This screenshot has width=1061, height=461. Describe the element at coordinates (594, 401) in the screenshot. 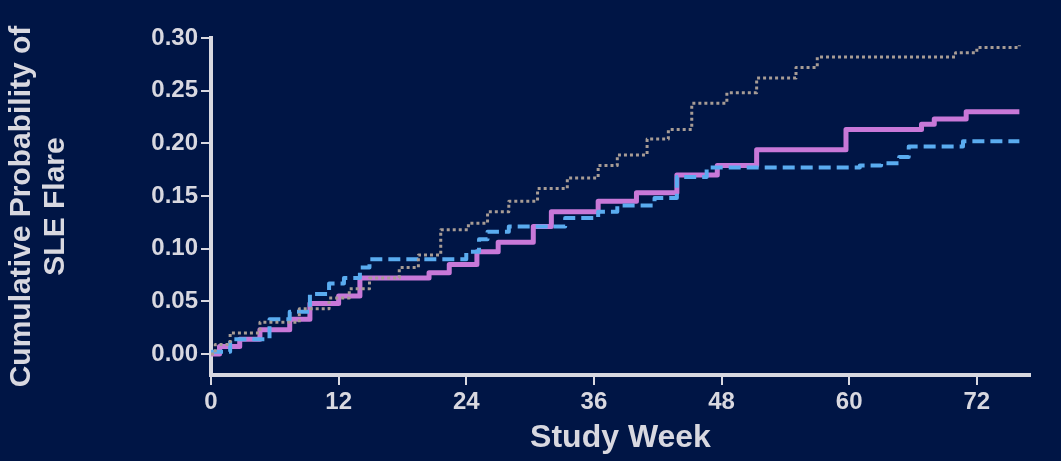

I see `x-tick-label: 36` at that location.